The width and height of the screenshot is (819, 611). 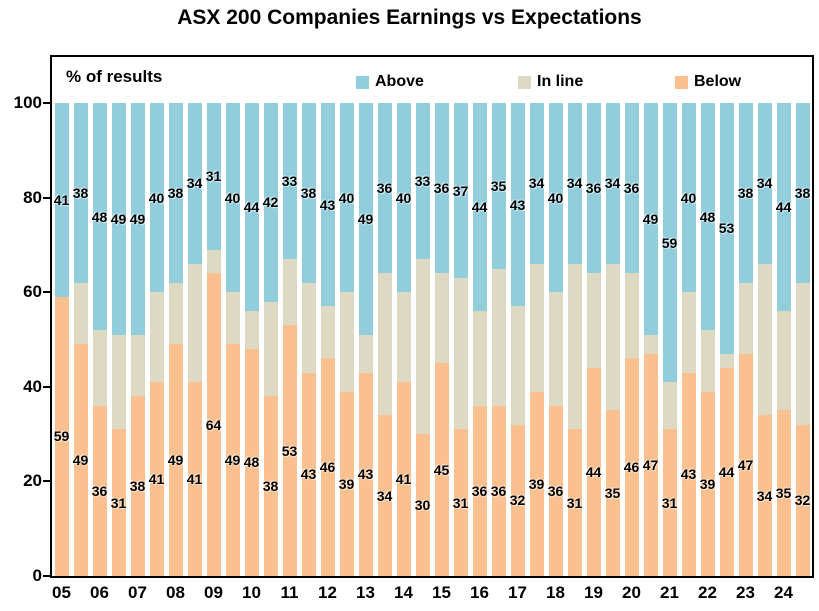 What do you see at coordinates (99, 592) in the screenshot?
I see `x-axis-label: 06` at bounding box center [99, 592].